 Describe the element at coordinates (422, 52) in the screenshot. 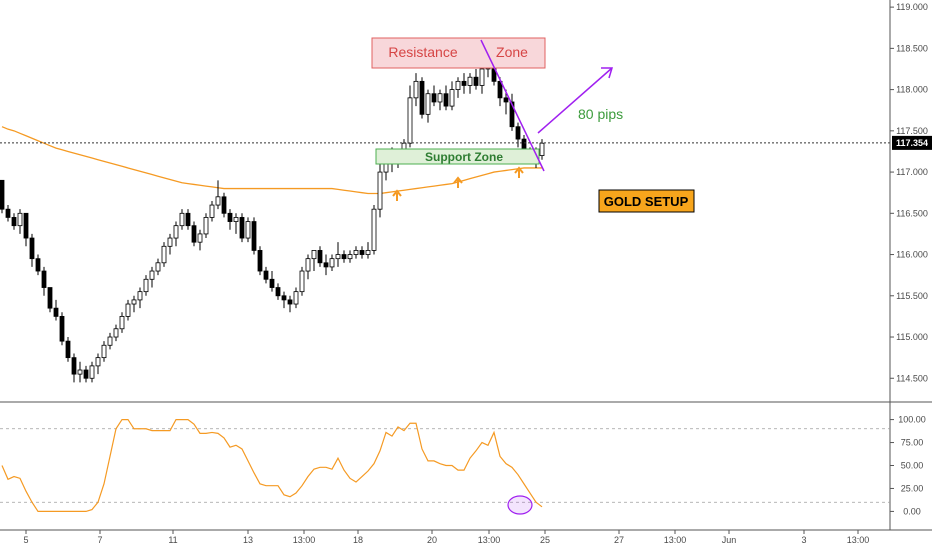

I see `resistance-label-left: Resistance` at that location.